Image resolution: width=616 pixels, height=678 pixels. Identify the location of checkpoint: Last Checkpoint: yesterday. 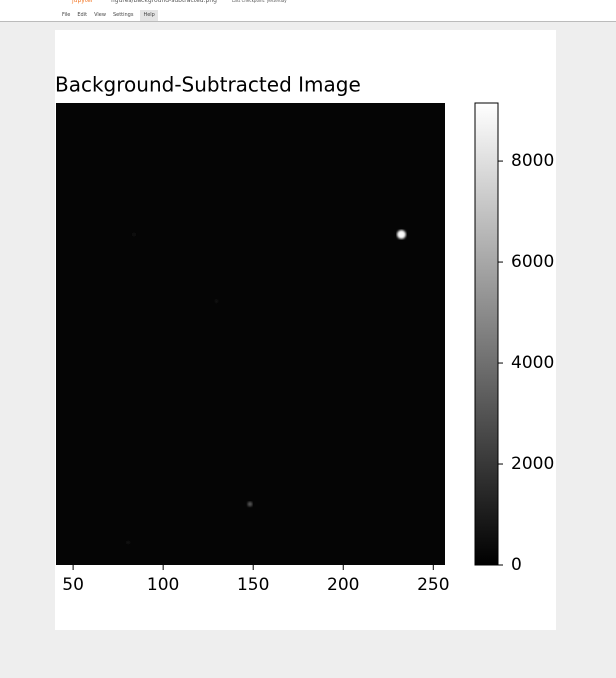
(259, 1).